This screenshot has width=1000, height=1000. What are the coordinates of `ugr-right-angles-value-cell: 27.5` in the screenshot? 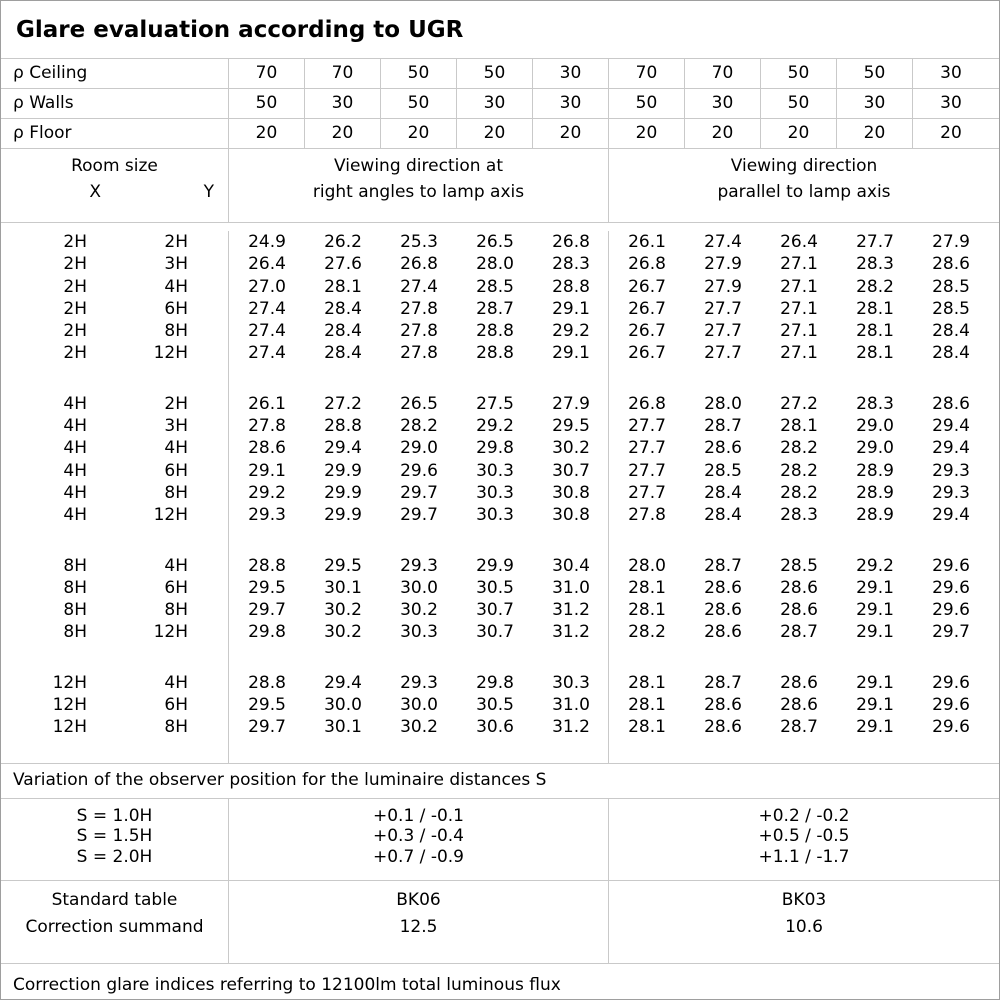 It's located at (495, 403).